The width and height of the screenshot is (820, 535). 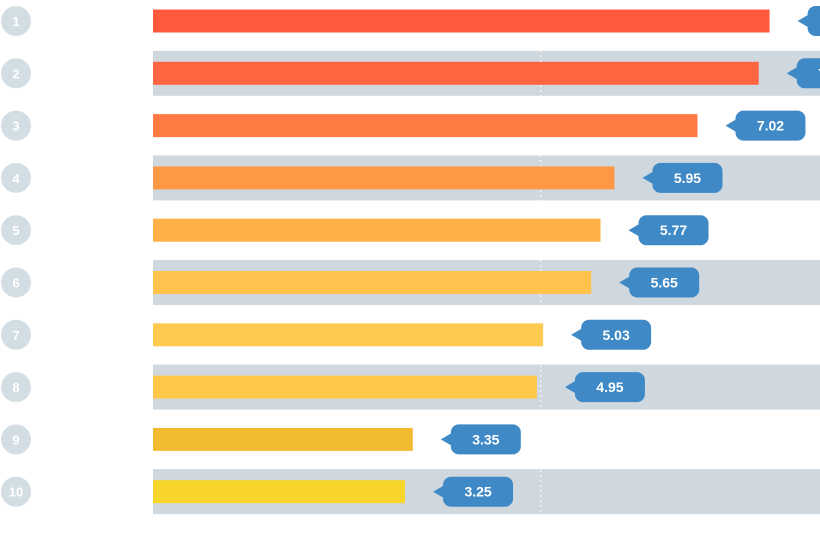 I want to click on value-callout: 7.81, so click(x=803, y=73).